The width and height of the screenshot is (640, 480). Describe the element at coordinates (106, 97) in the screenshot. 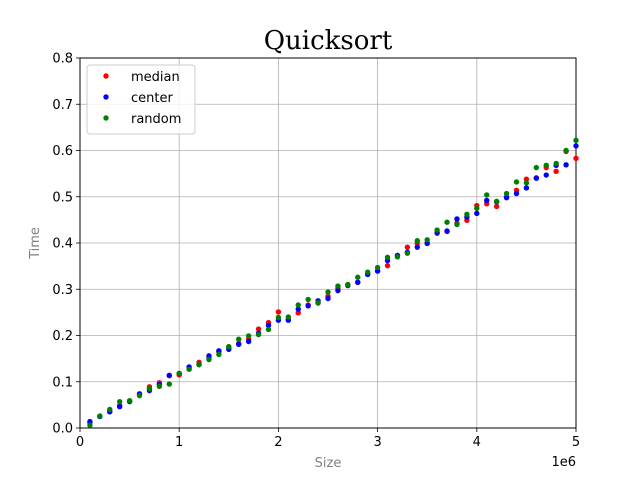

I see `legend-marker-center` at that location.